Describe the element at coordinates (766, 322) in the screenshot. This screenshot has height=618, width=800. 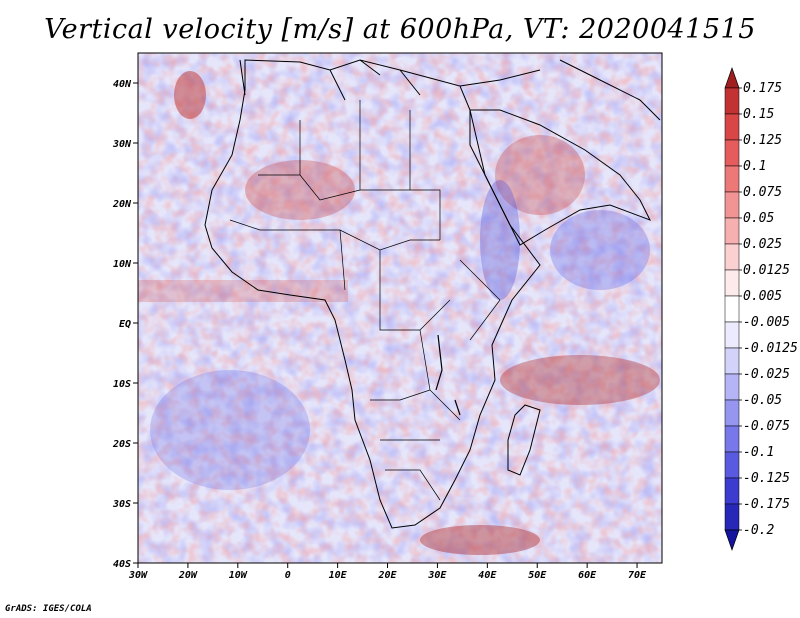
I see `colorbar-label: -0.005` at that location.